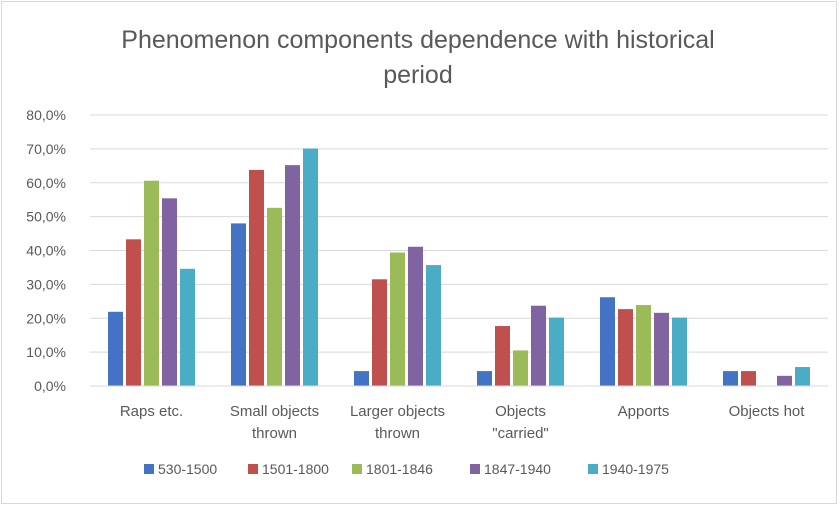  What do you see at coordinates (517, 469) in the screenshot?
I see `legend-label: 1847-1940` at bounding box center [517, 469].